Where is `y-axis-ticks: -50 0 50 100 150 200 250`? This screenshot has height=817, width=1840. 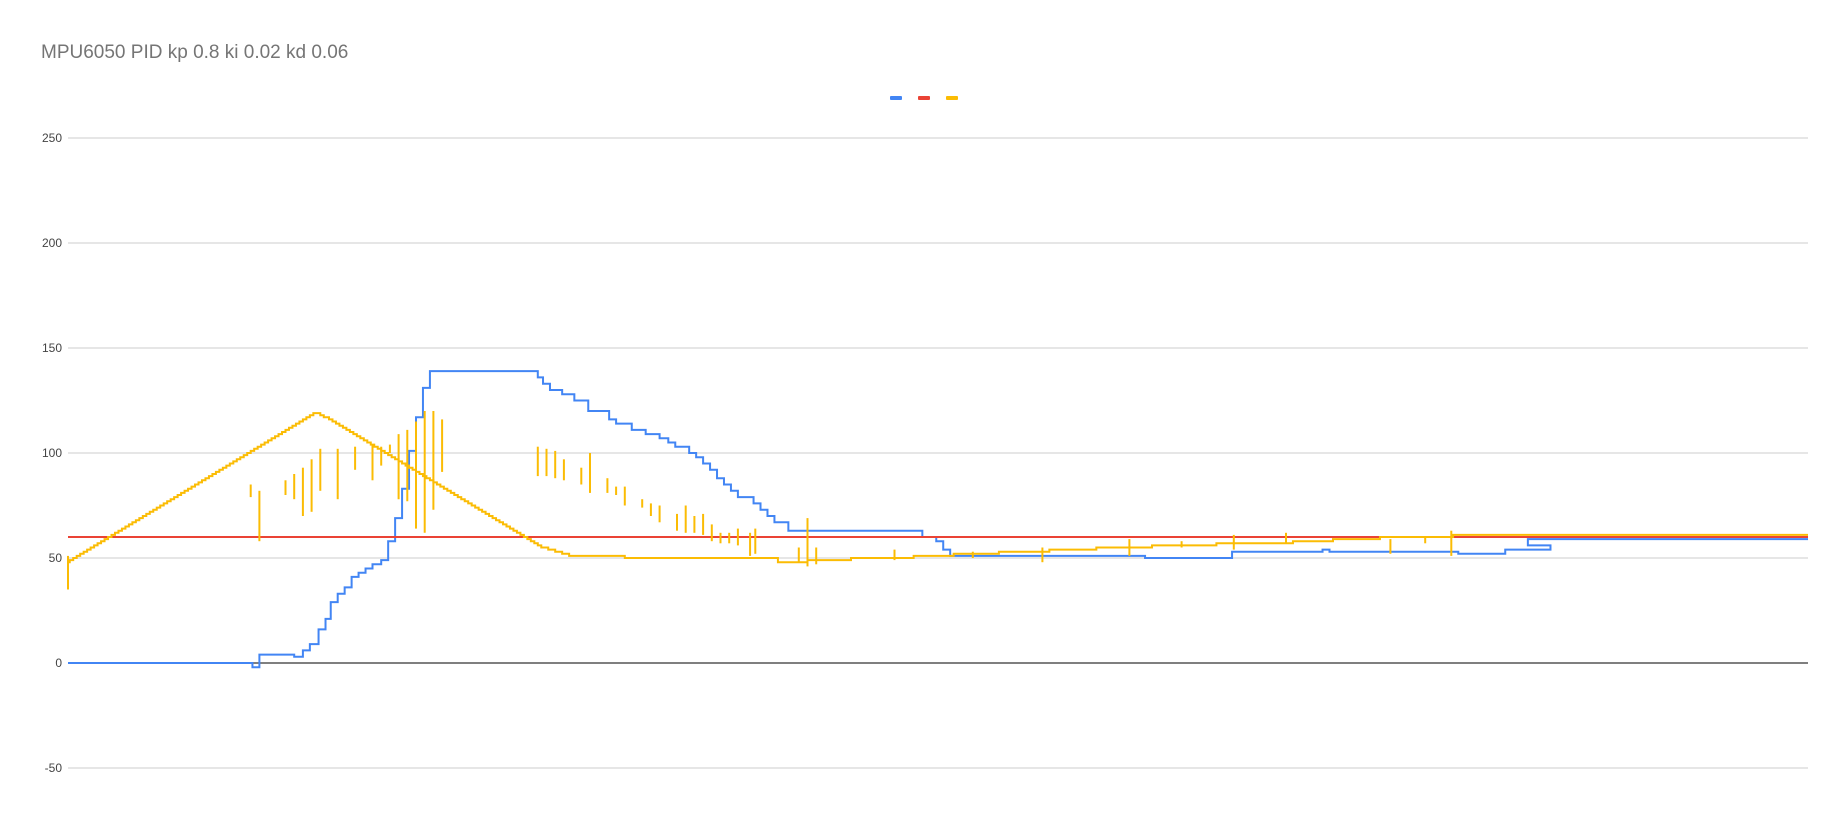 y-axis-ticks: -50 0 50 100 150 200 250 is located at coordinates (52, 453).